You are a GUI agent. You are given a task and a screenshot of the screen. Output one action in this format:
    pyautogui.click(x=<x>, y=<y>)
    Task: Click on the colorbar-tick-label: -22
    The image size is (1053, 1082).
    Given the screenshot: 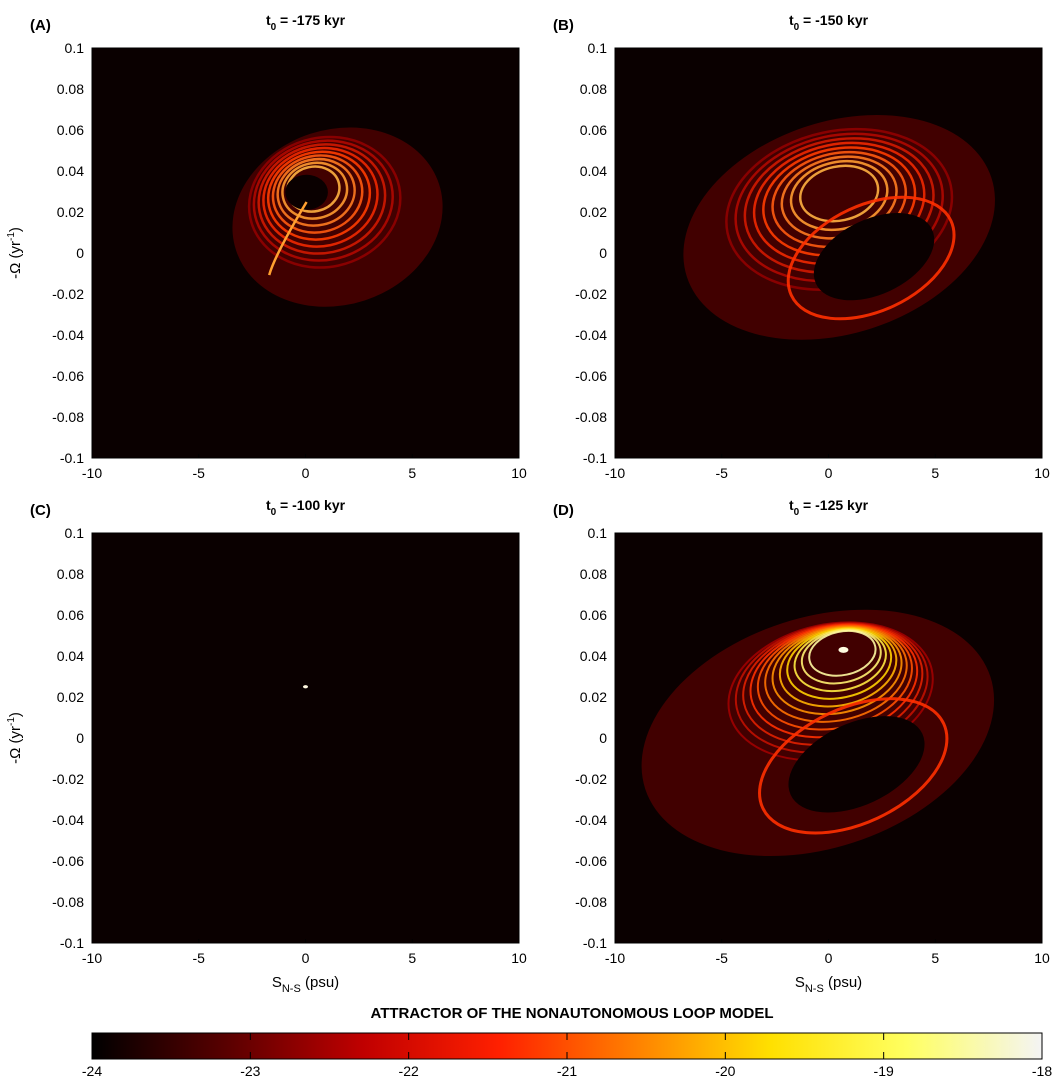 What is the action you would take?
    pyautogui.click(x=409, y=1071)
    